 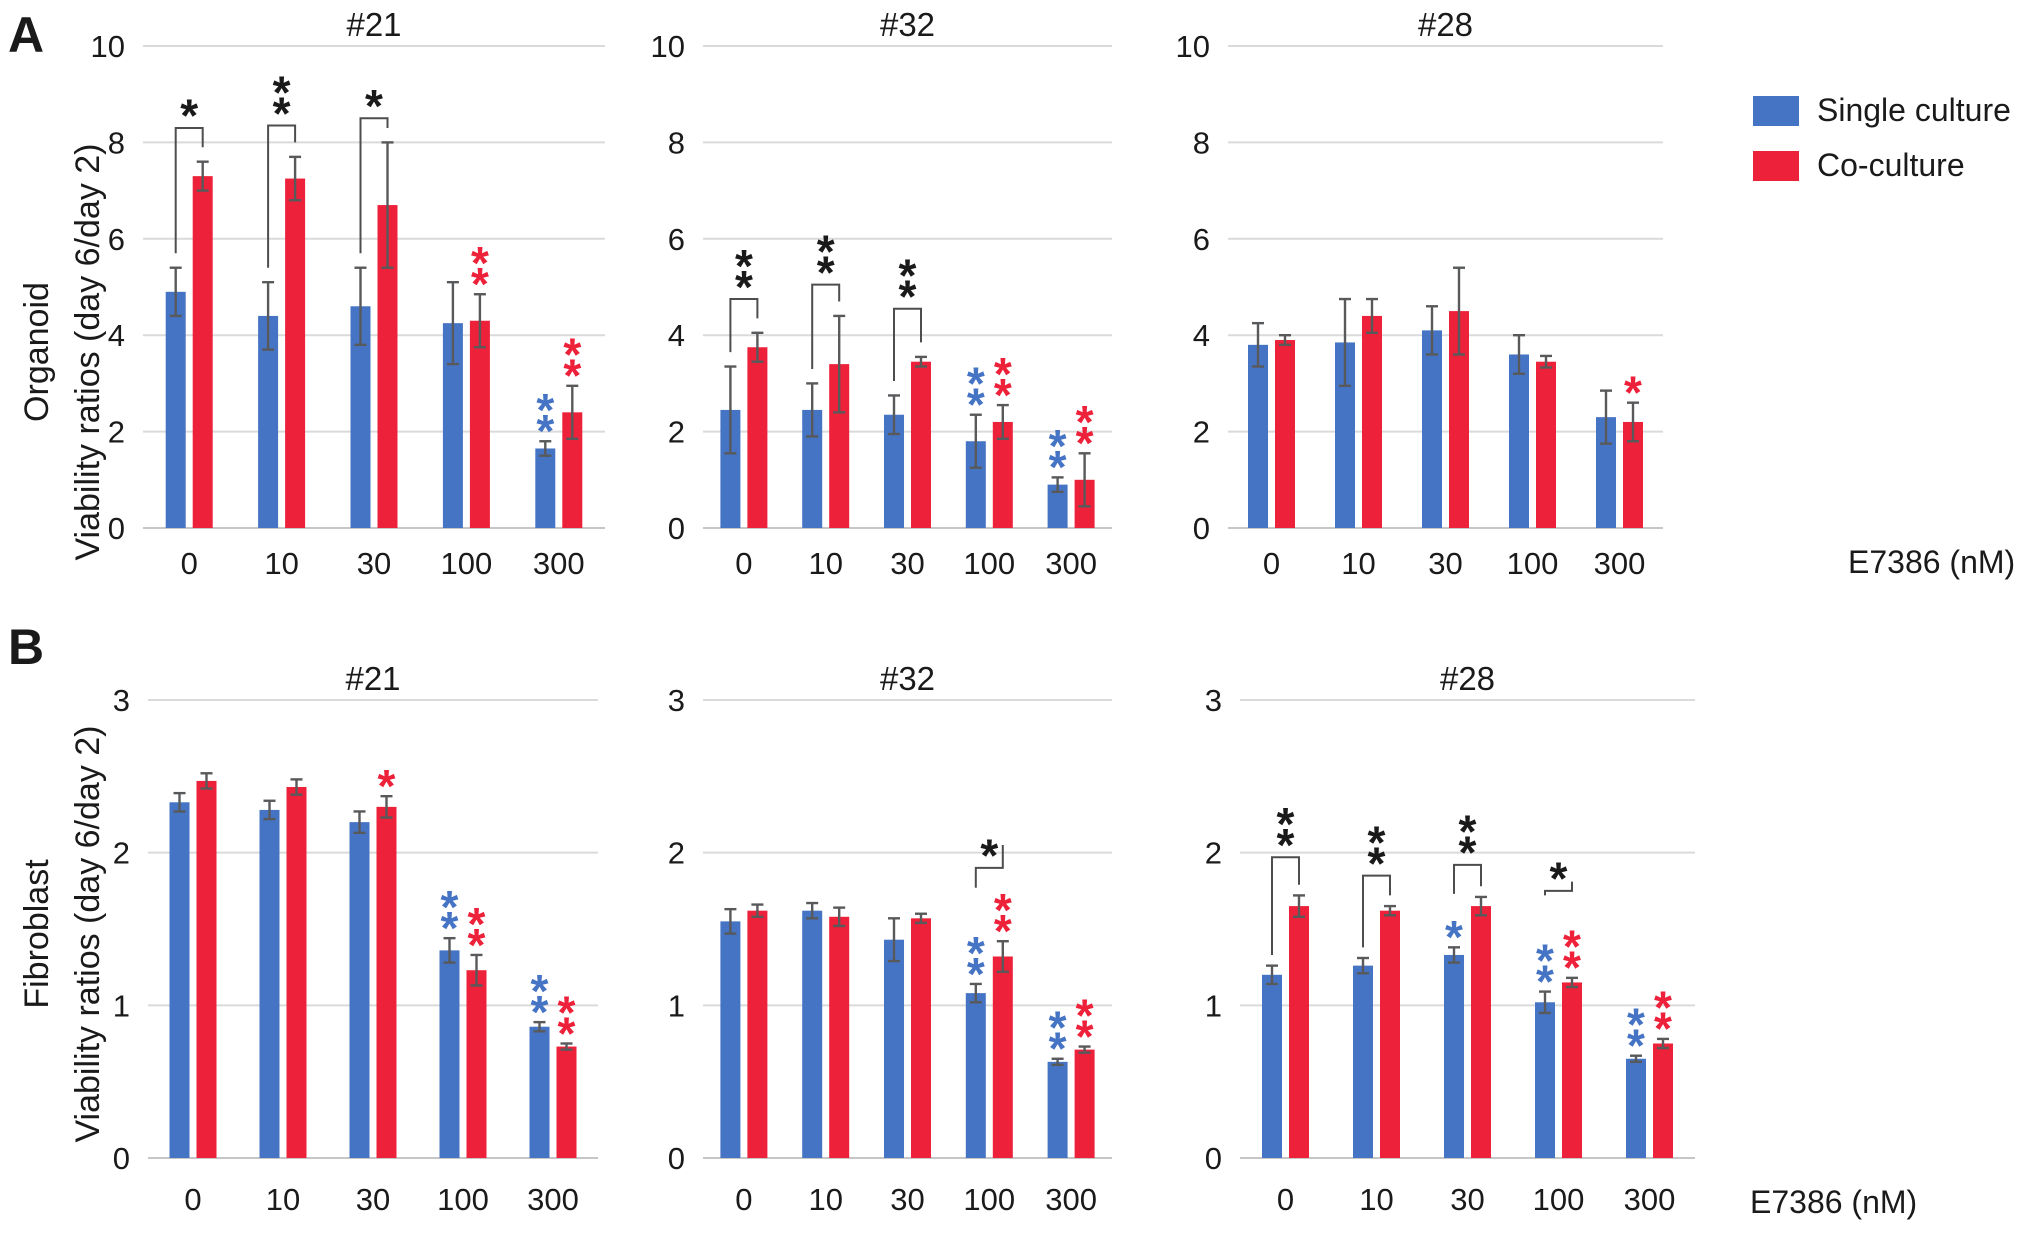 What do you see at coordinates (26, 35) in the screenshot?
I see `panel-a-label: A` at bounding box center [26, 35].